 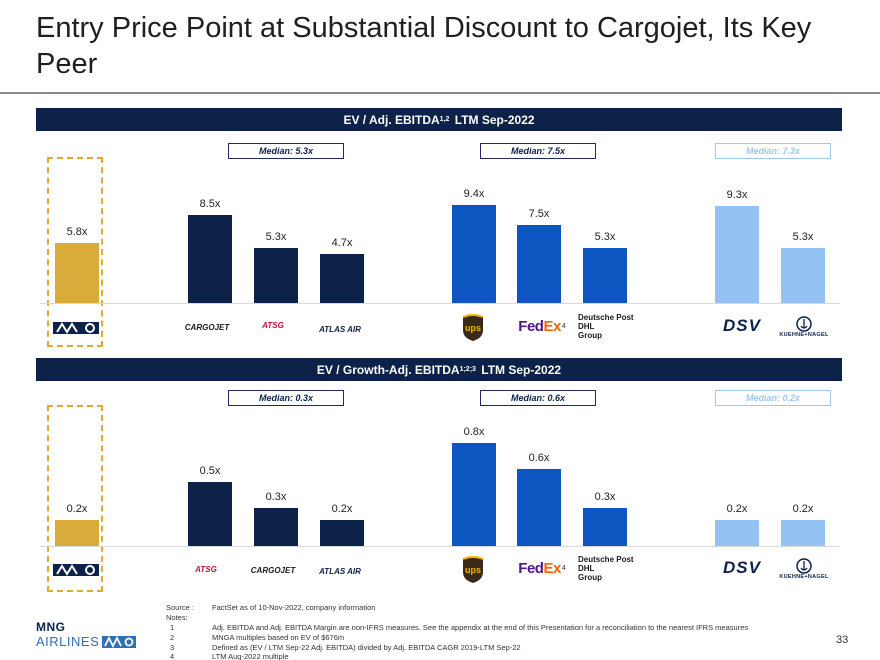 I want to click on footer-note-2-num: 2, so click(x=172, y=637).